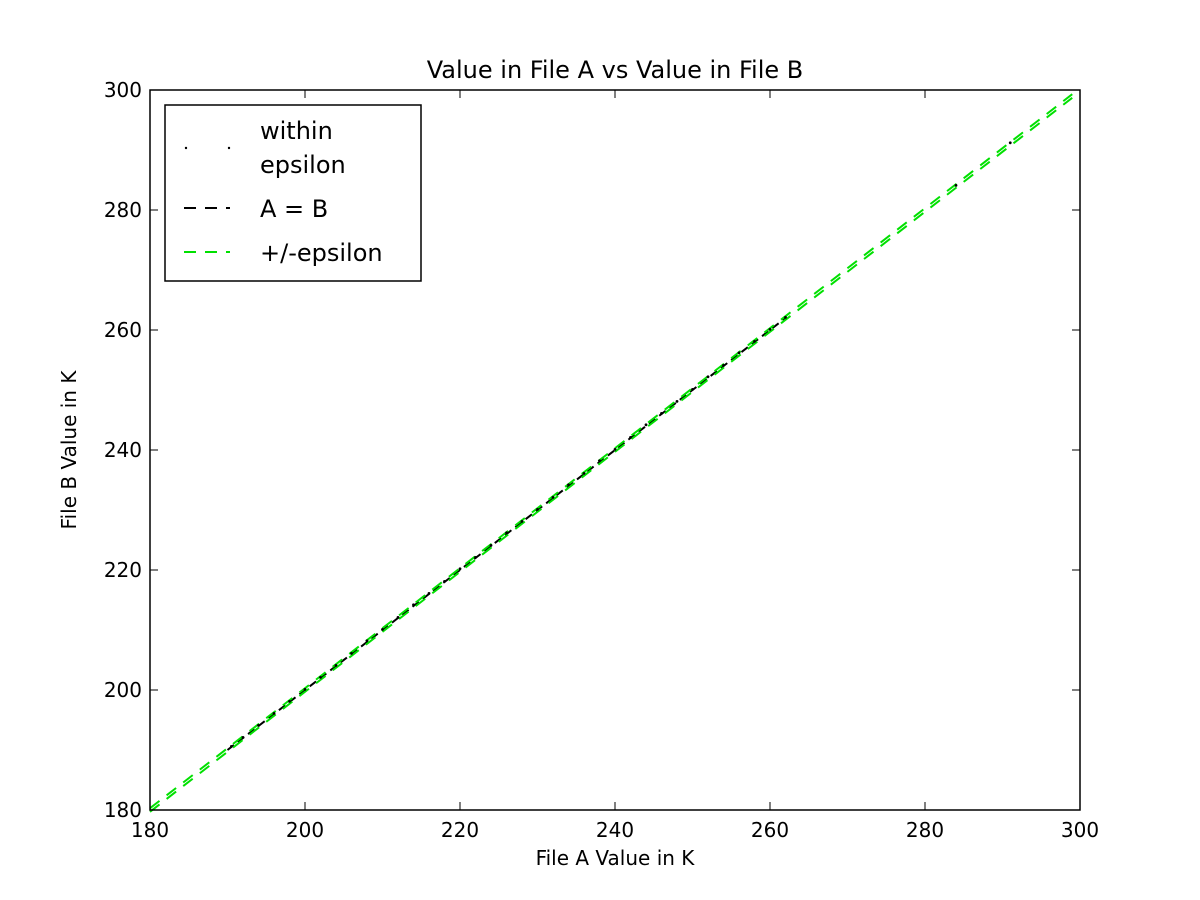 Image resolution: width=1200 pixels, height=900 pixels. What do you see at coordinates (925, 830) in the screenshot?
I see `x-tick-label: 280` at bounding box center [925, 830].